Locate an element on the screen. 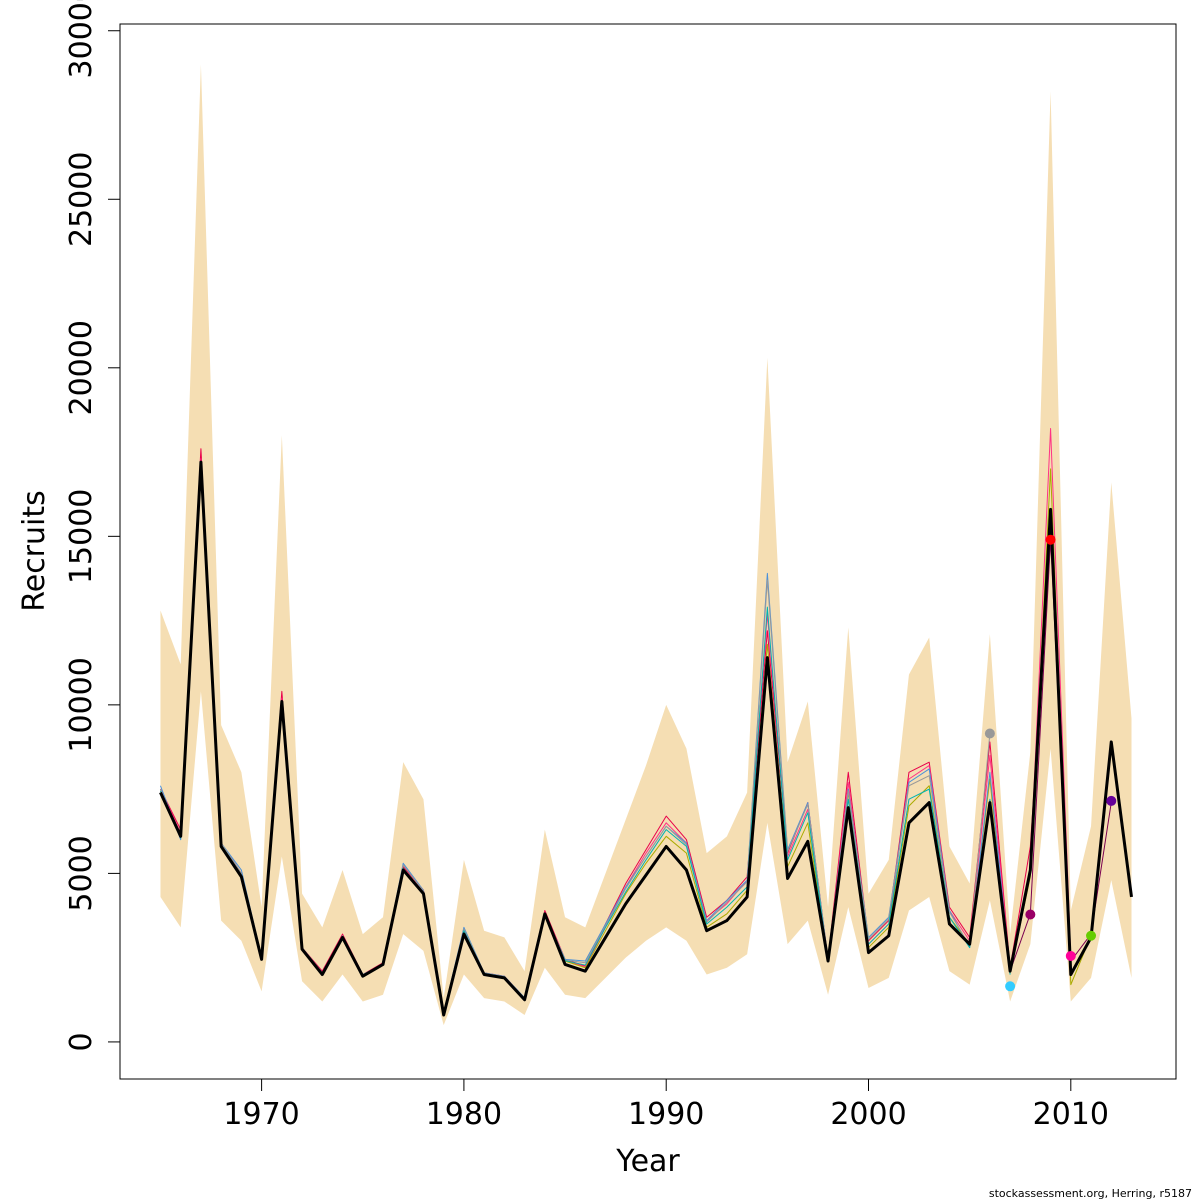  point-marker-2006 is located at coordinates (989, 733).